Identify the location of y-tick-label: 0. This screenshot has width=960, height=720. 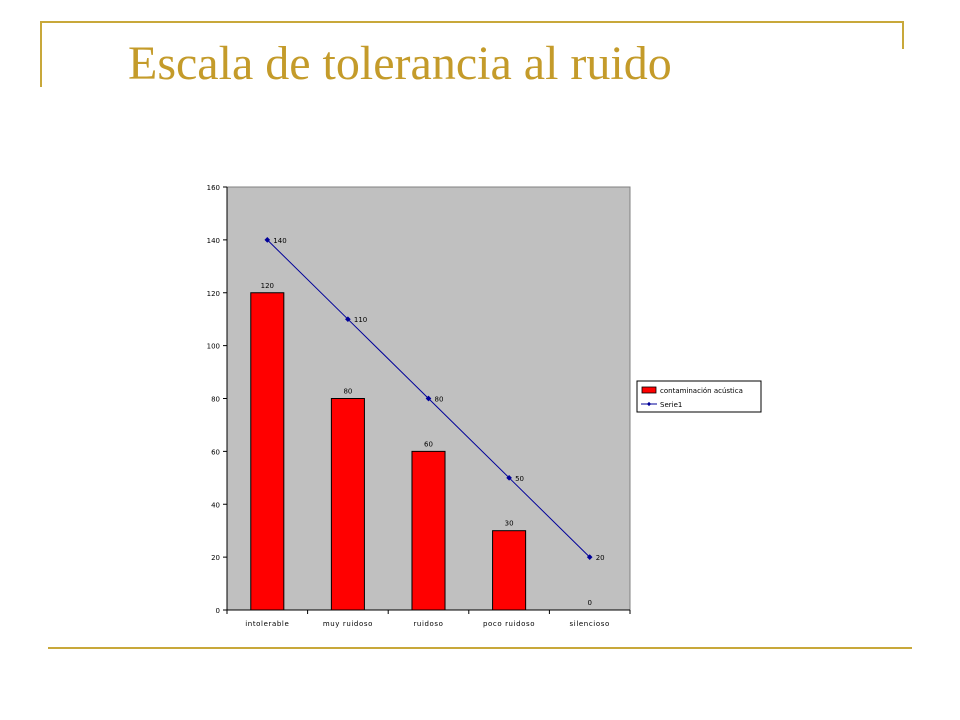
(218, 611).